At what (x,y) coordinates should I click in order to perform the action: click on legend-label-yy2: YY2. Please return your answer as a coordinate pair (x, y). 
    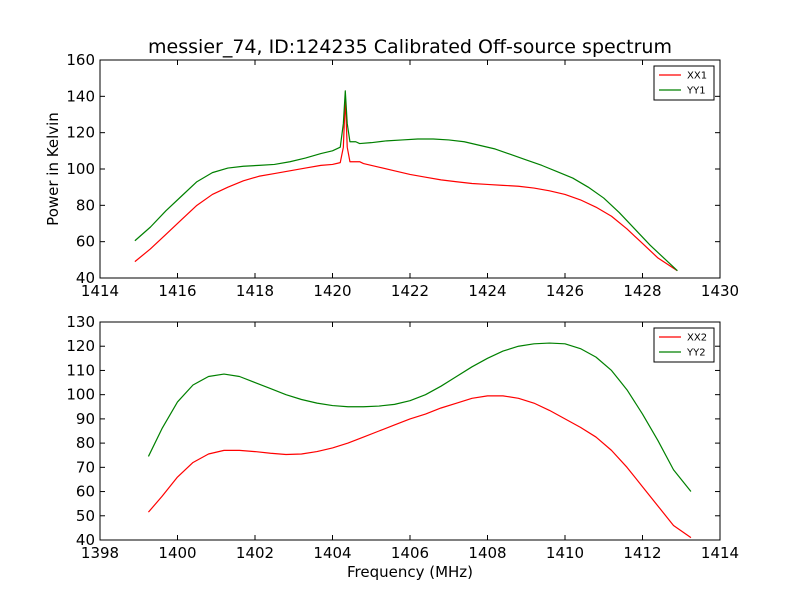
    Looking at the image, I should click on (696, 353).